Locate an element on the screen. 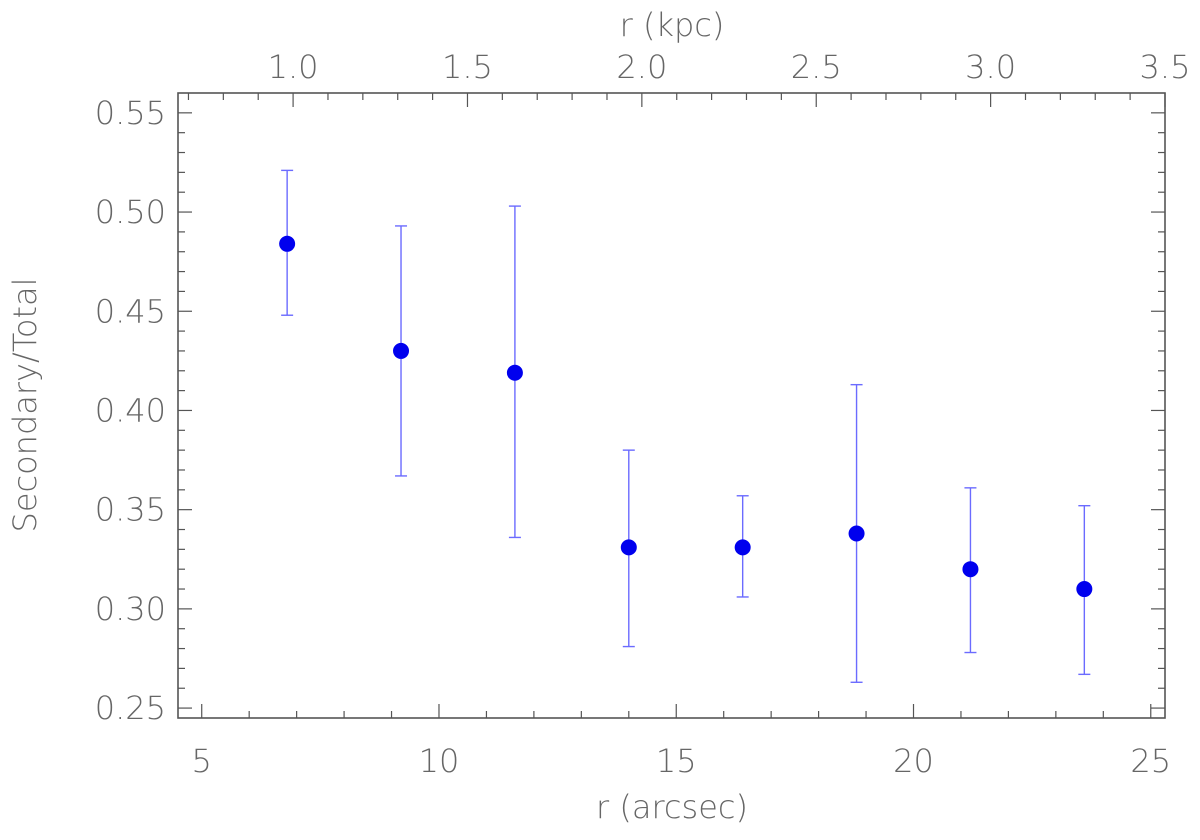 The height and width of the screenshot is (840, 1200). y-tick-label: 0.50 is located at coordinates (130, 212).